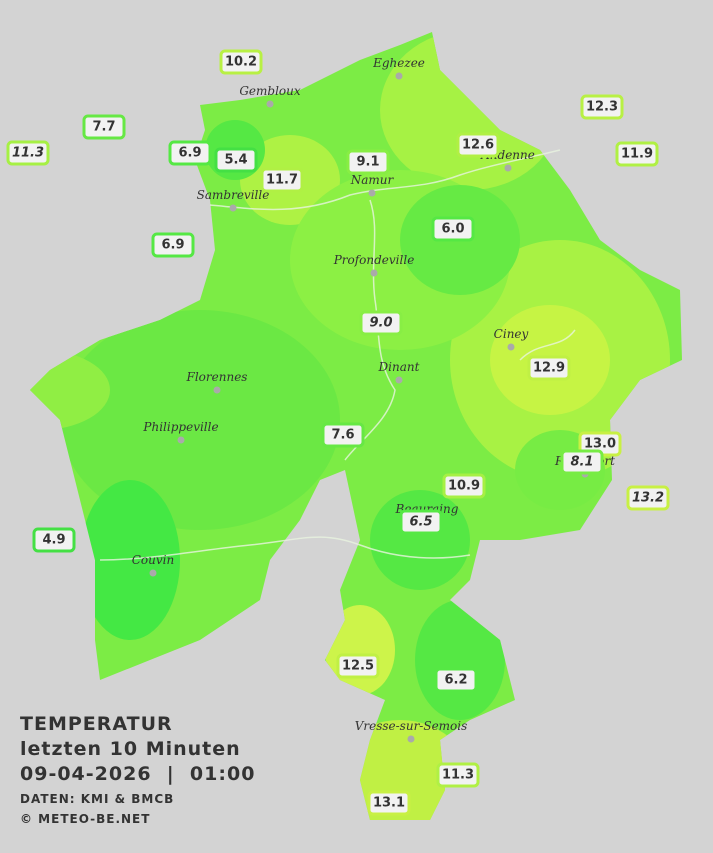 Image resolution: width=713 pixels, height=853 pixels. What do you see at coordinates (600, 444) in the screenshot?
I see `station-value: 13.0` at bounding box center [600, 444].